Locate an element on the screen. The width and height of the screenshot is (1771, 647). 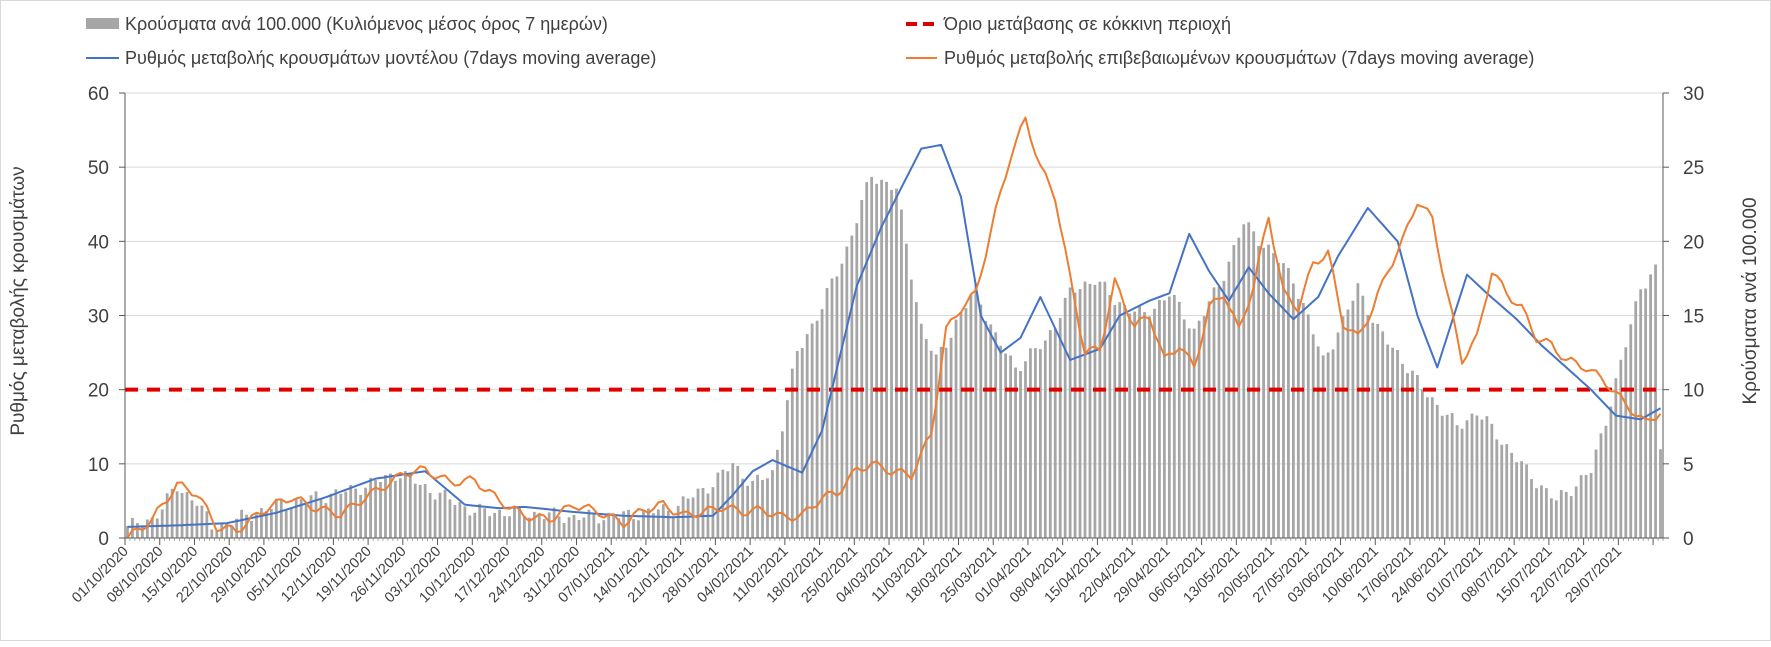
y-left-tick-label: 60 is located at coordinates (98, 94).